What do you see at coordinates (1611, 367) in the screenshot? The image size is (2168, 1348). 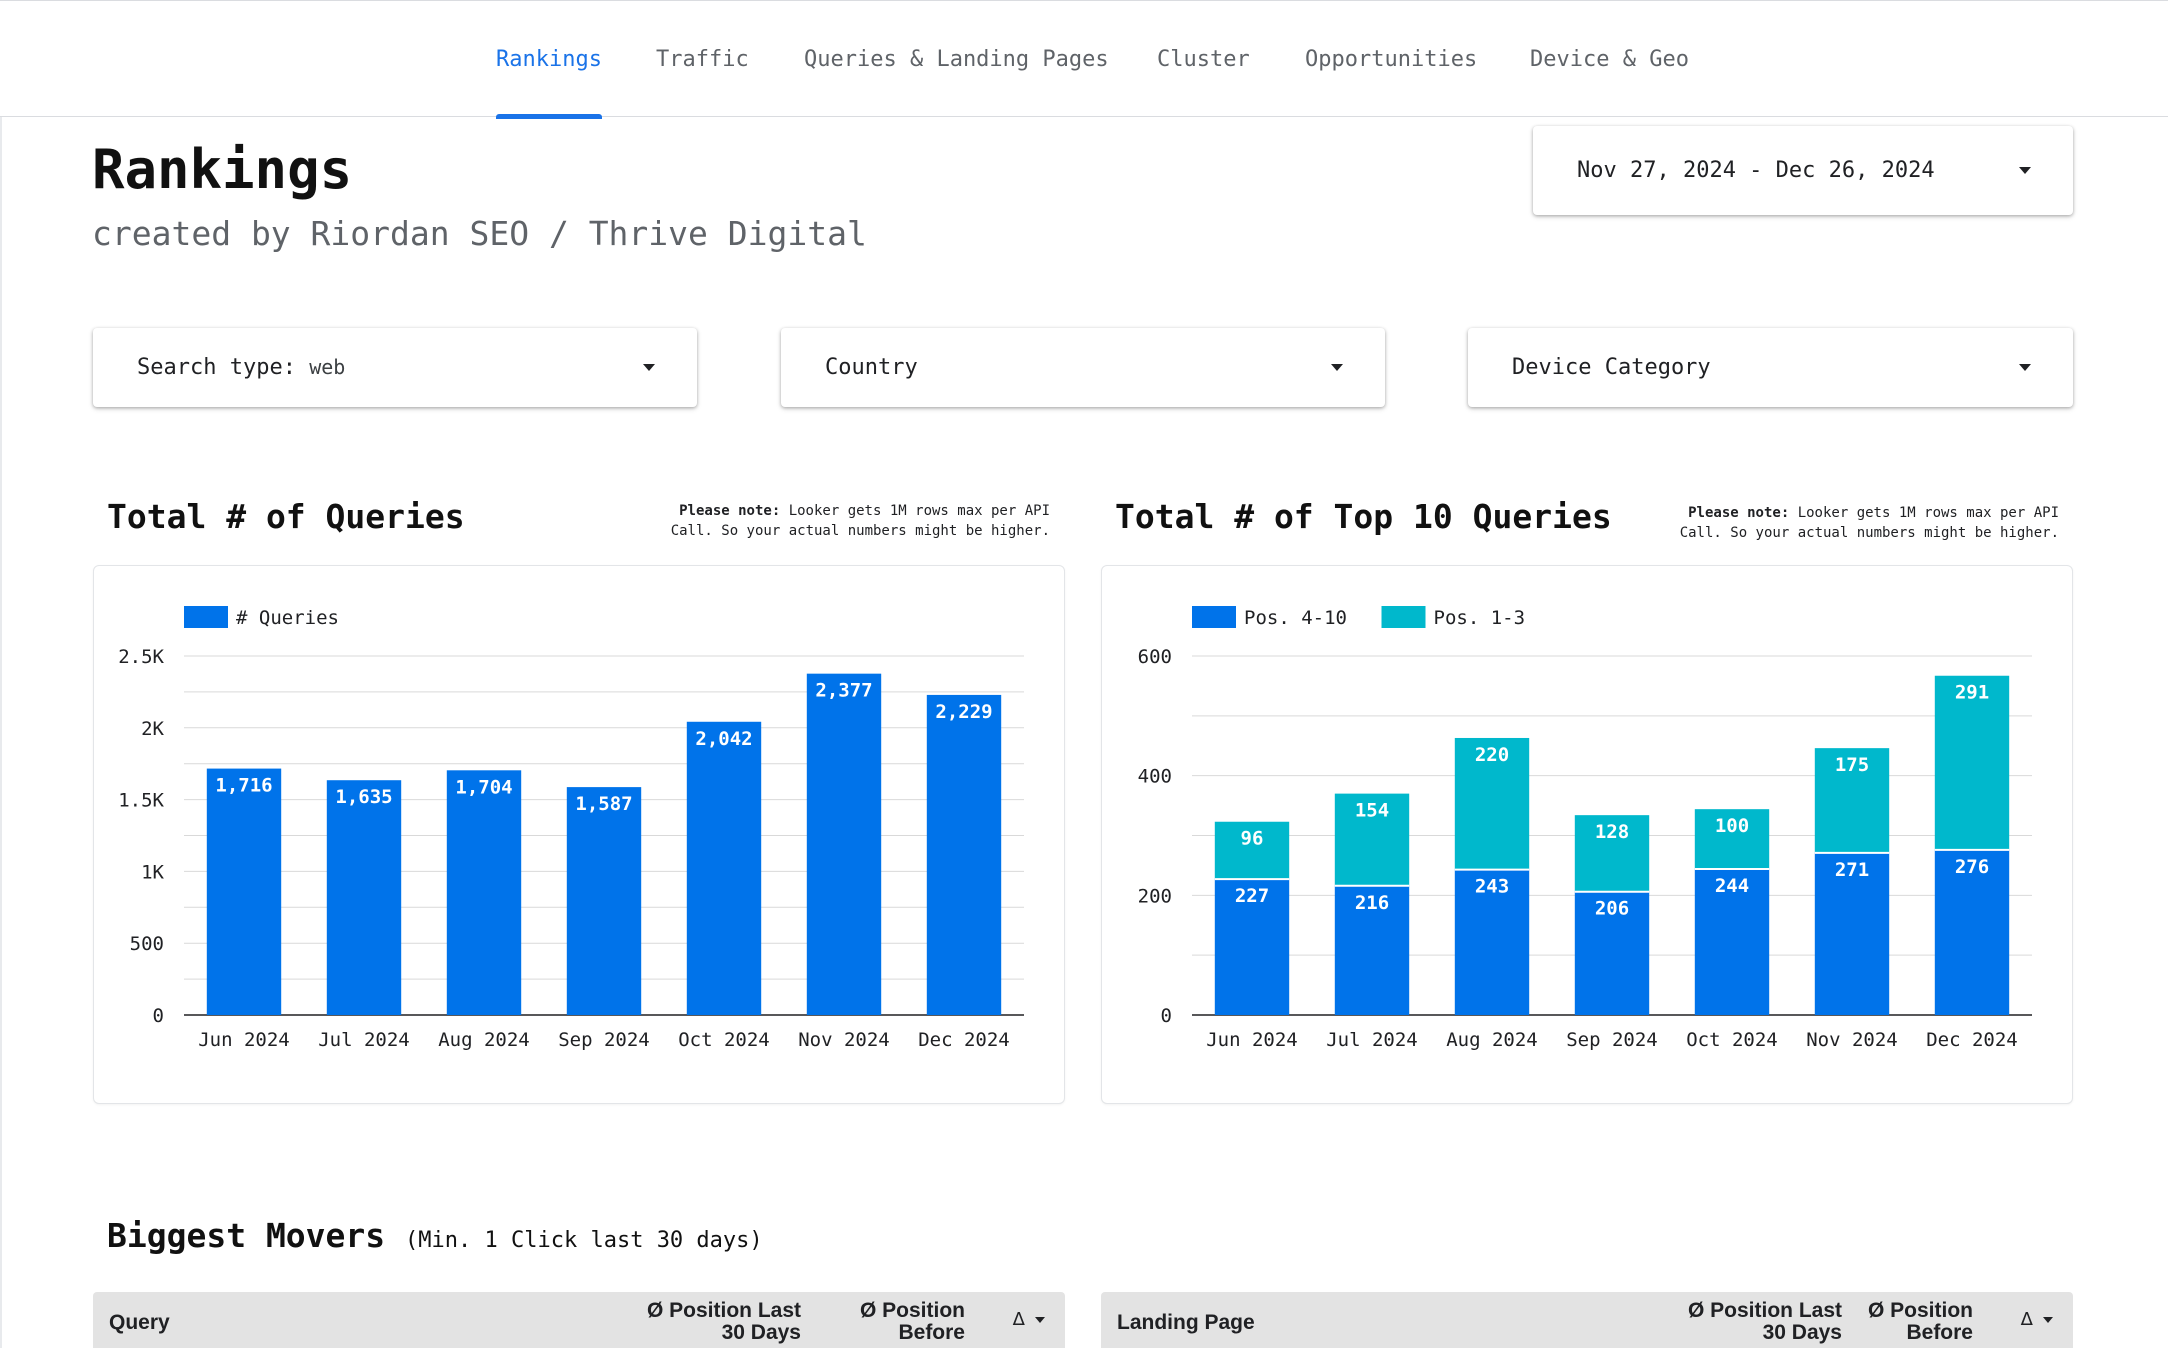 I see `device-category-label: Device Category` at bounding box center [1611, 367].